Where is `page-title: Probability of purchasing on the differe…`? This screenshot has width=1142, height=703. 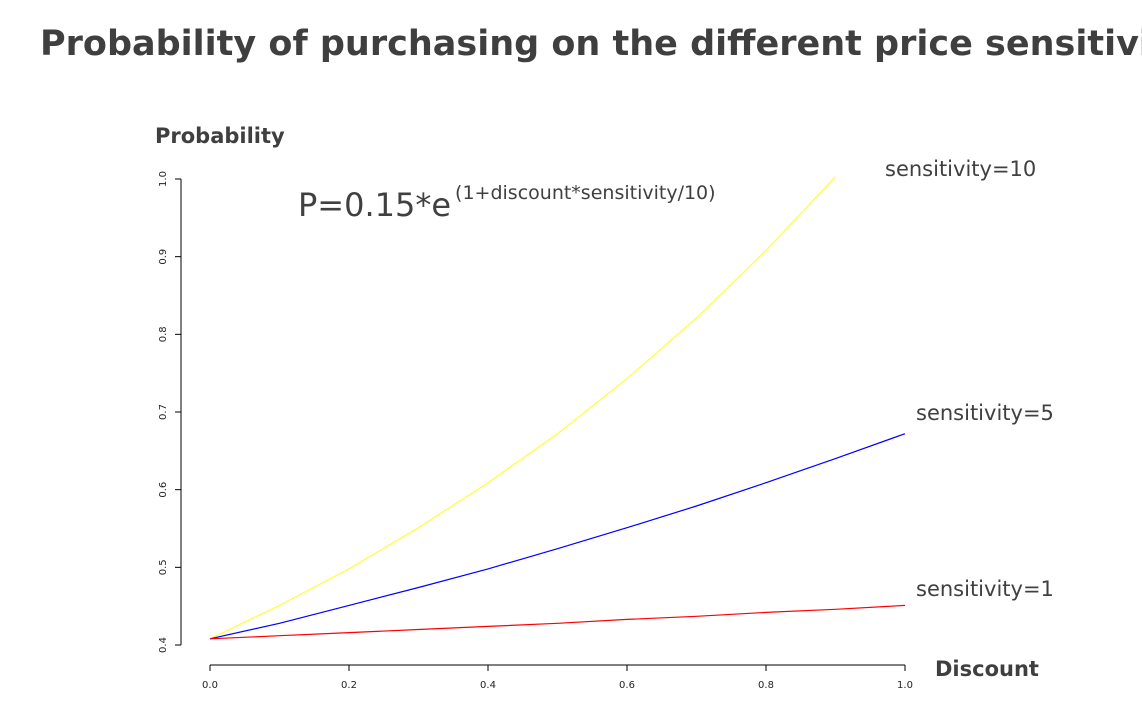
page-title: Probability of purchasing on the differe… is located at coordinates (591, 44).